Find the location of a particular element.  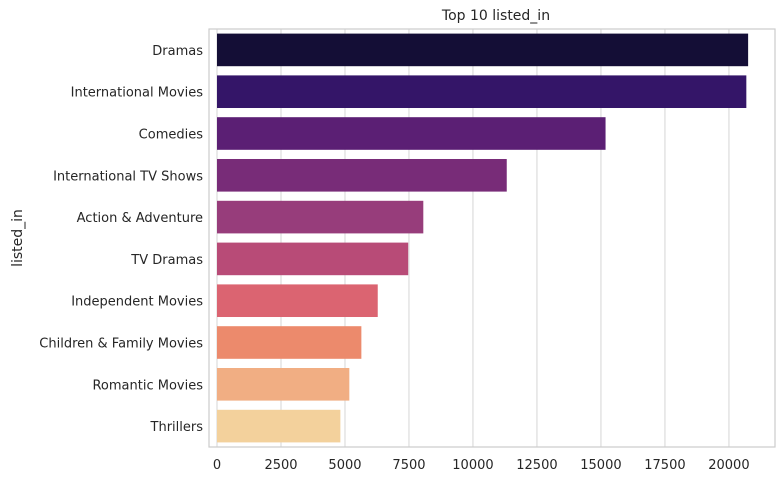

x-tick-label: 12500 is located at coordinates (536, 465).